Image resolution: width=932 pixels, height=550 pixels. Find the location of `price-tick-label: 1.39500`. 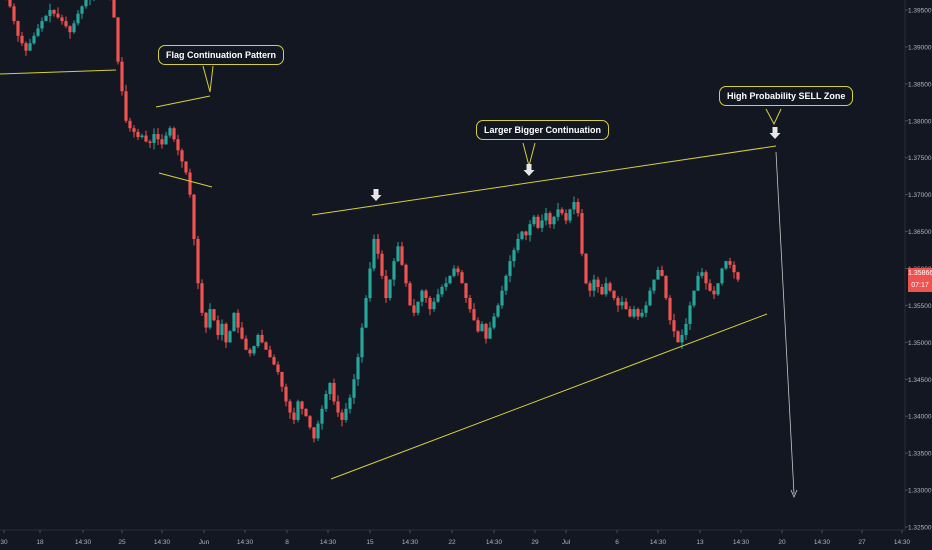

price-tick-label: 1.39500 is located at coordinates (920, 11).